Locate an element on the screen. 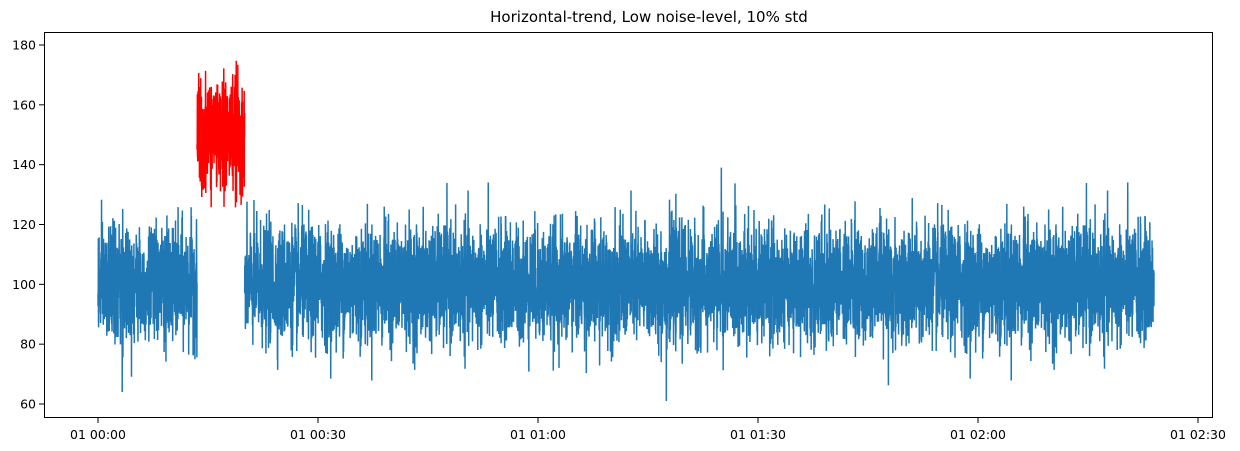 The height and width of the screenshot is (451, 1240). x-tick-label: 01 02:30 is located at coordinates (1198, 434).